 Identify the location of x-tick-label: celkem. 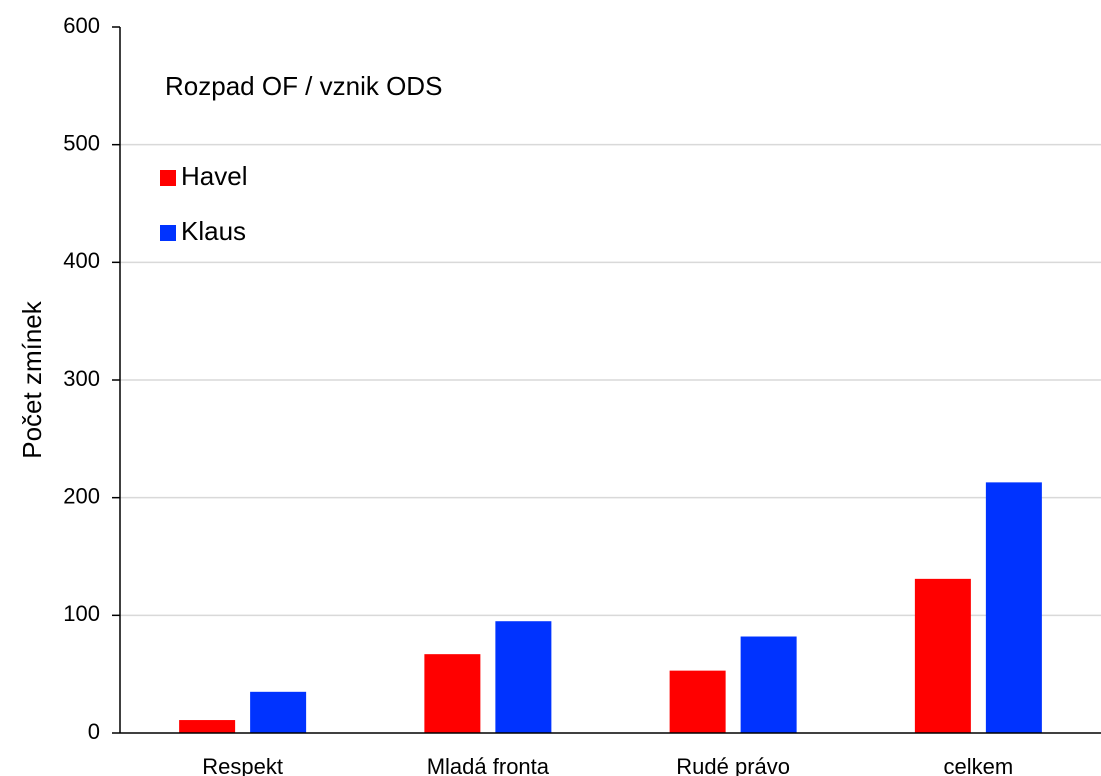
(979, 765).